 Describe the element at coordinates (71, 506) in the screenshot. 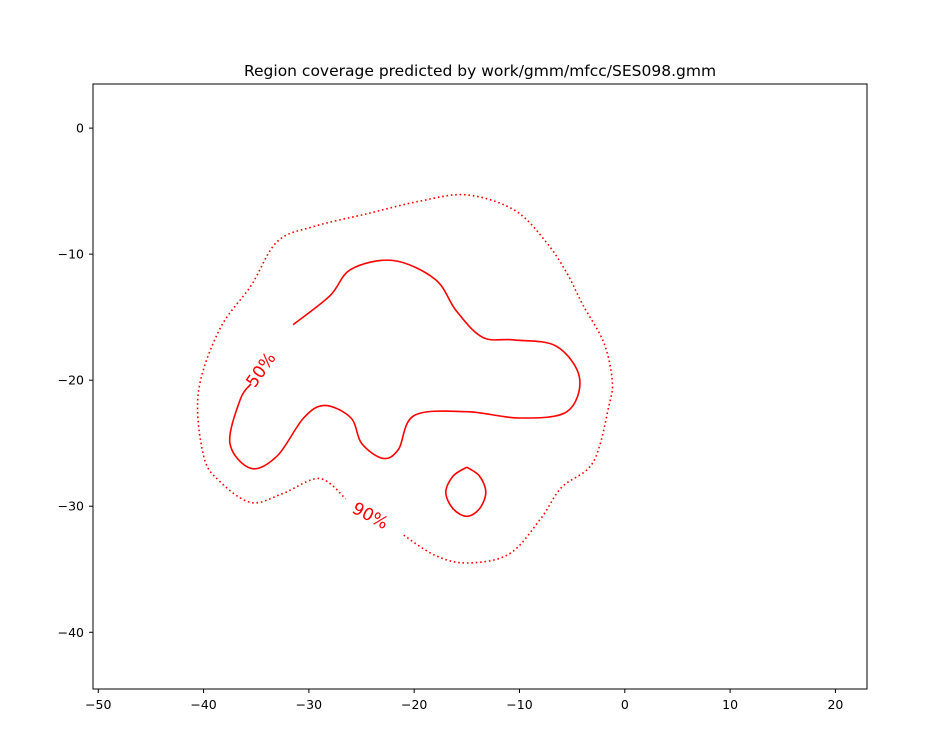

I see `y-tick-label: −30` at that location.